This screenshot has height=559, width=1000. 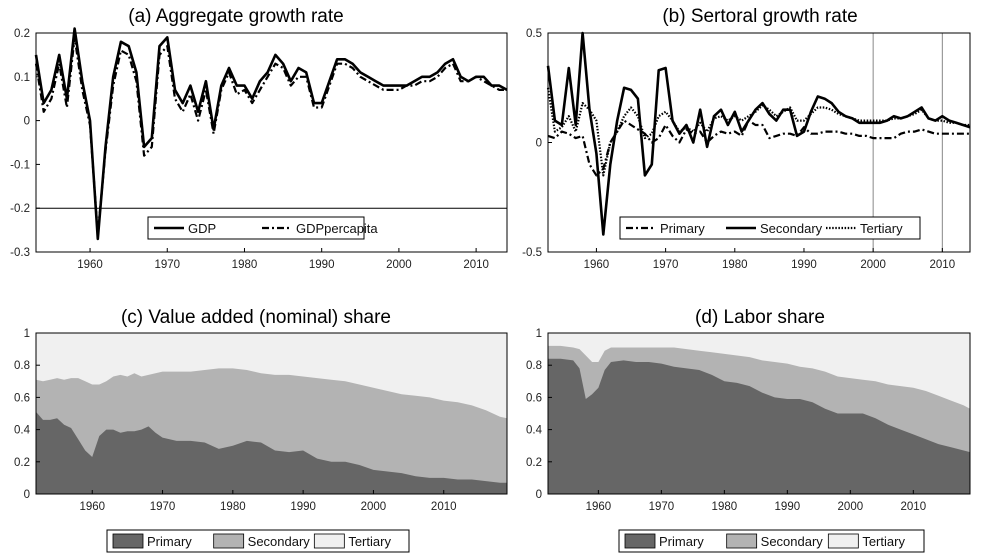 What do you see at coordinates (20, 253) in the screenshot?
I see `y-tick-label: -0.3` at bounding box center [20, 253].